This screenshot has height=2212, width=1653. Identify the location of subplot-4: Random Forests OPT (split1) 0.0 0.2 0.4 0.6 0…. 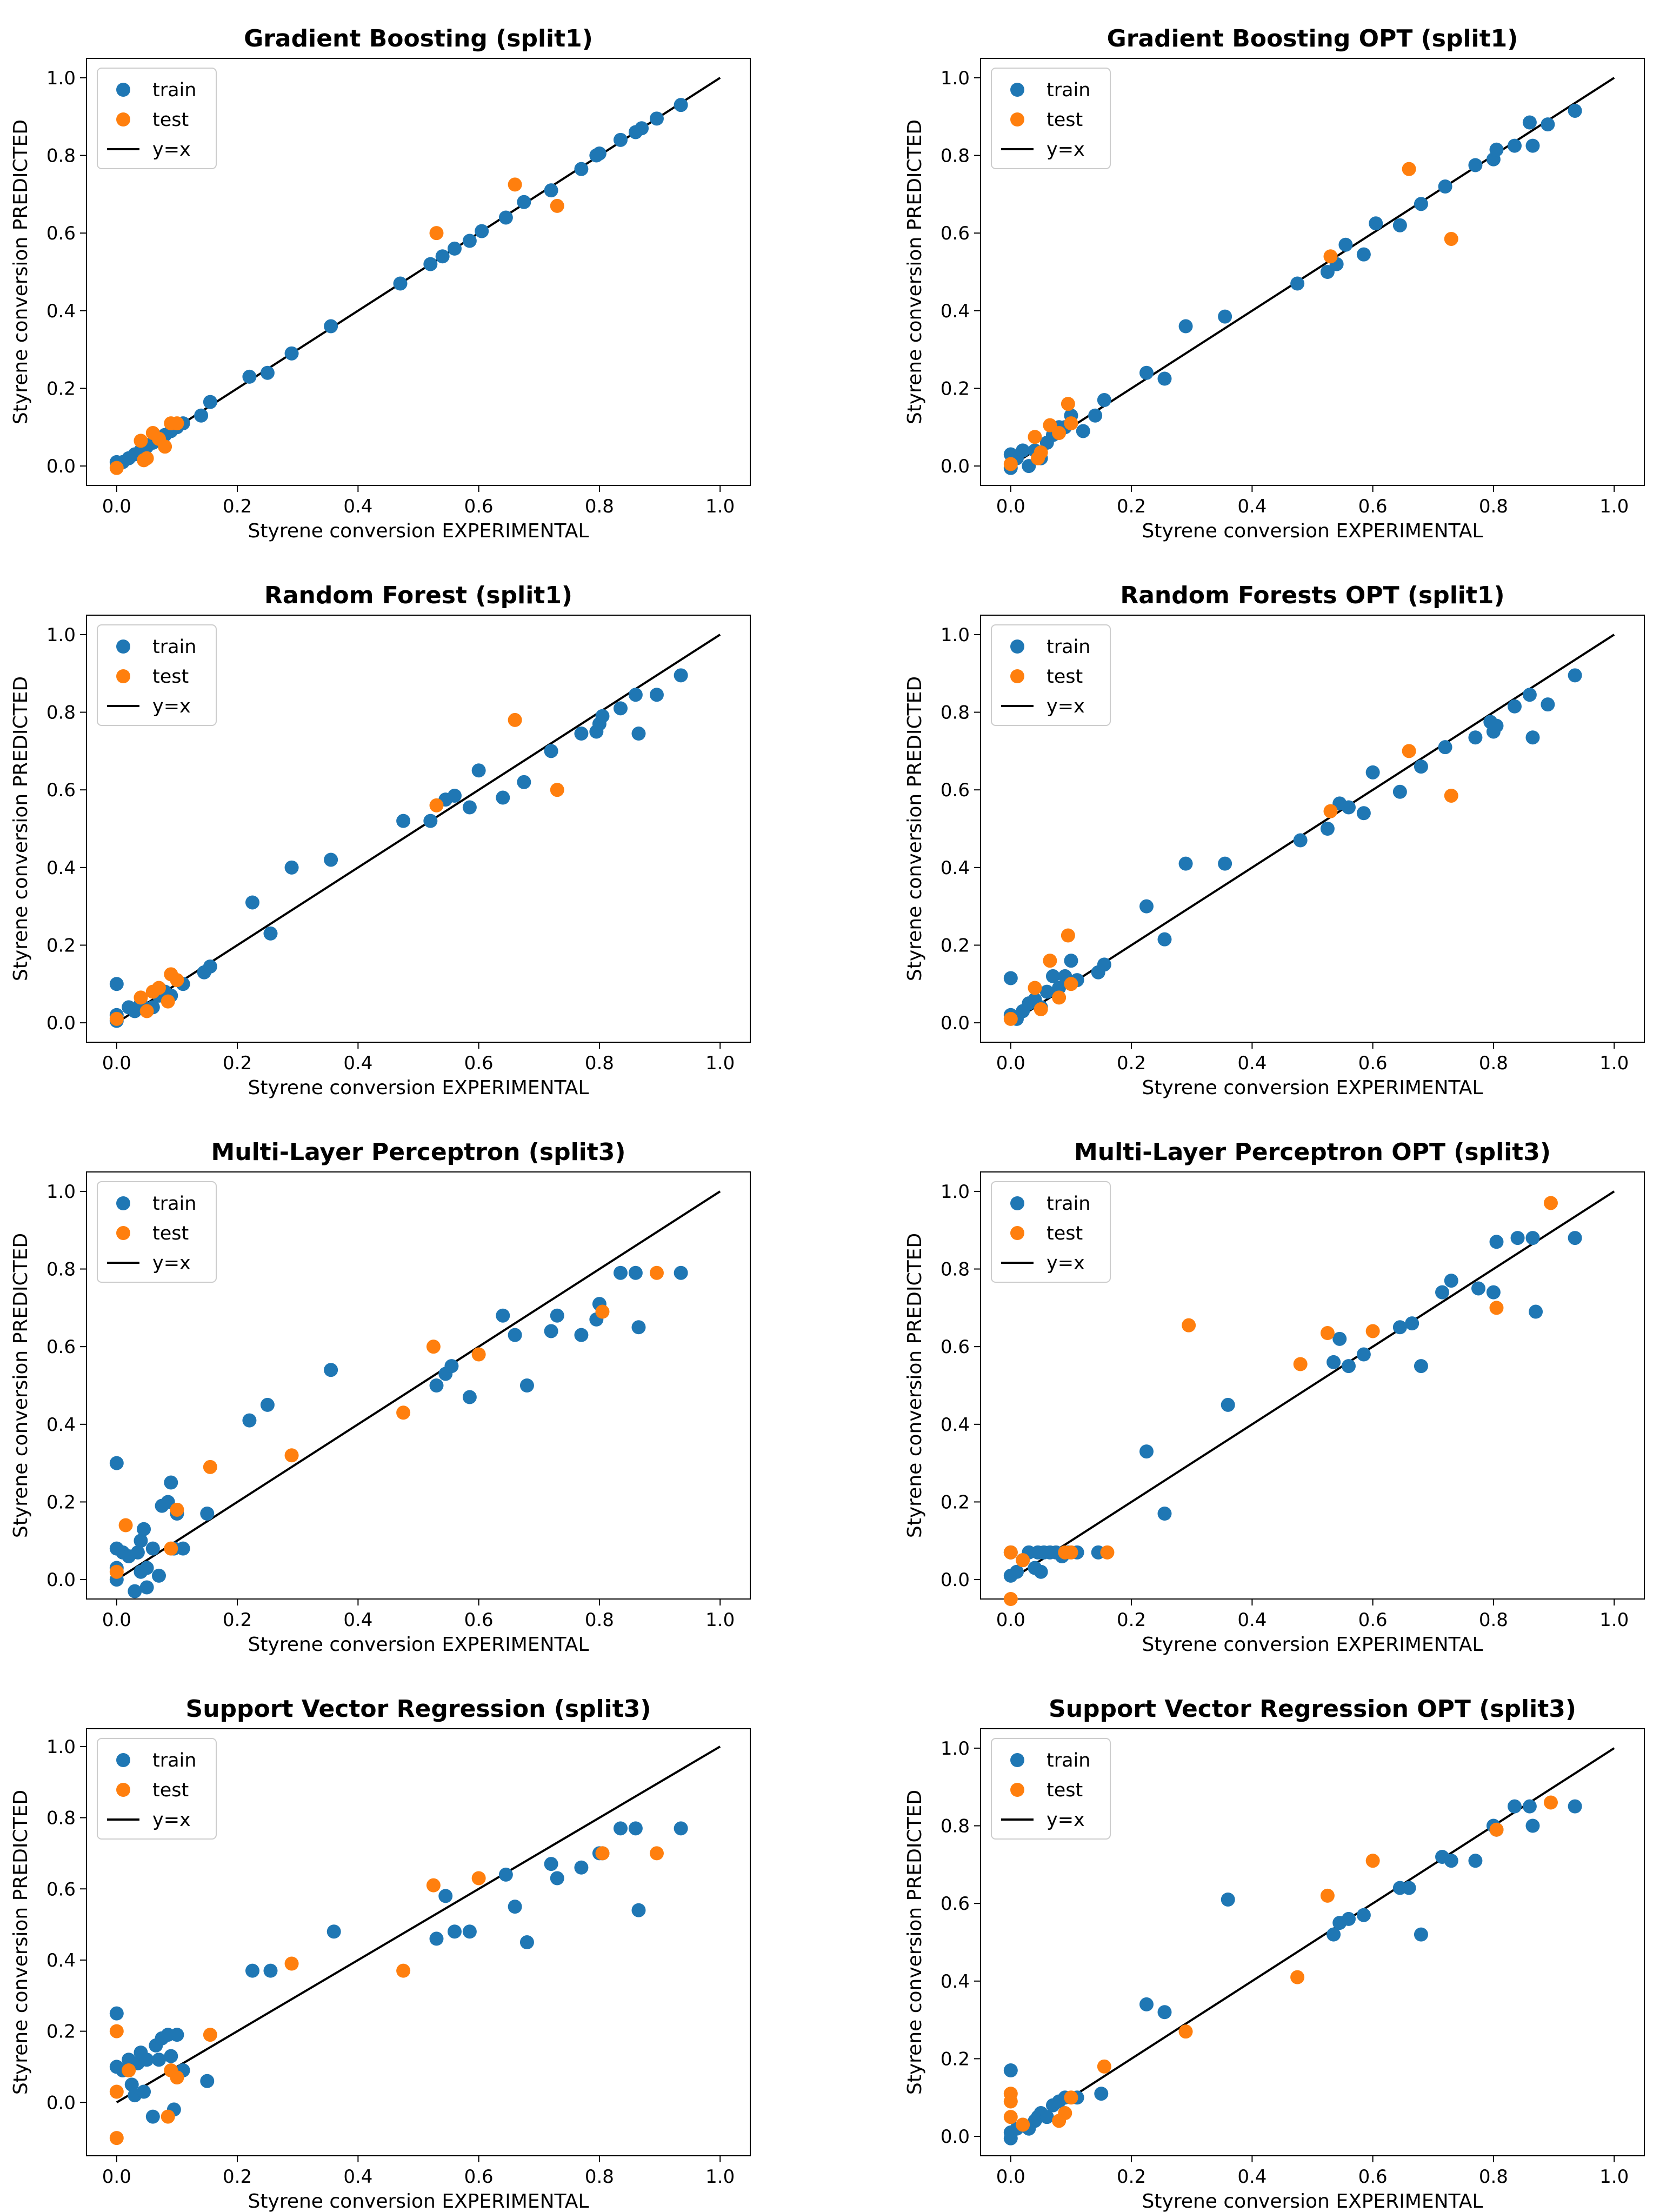
(1274, 840).